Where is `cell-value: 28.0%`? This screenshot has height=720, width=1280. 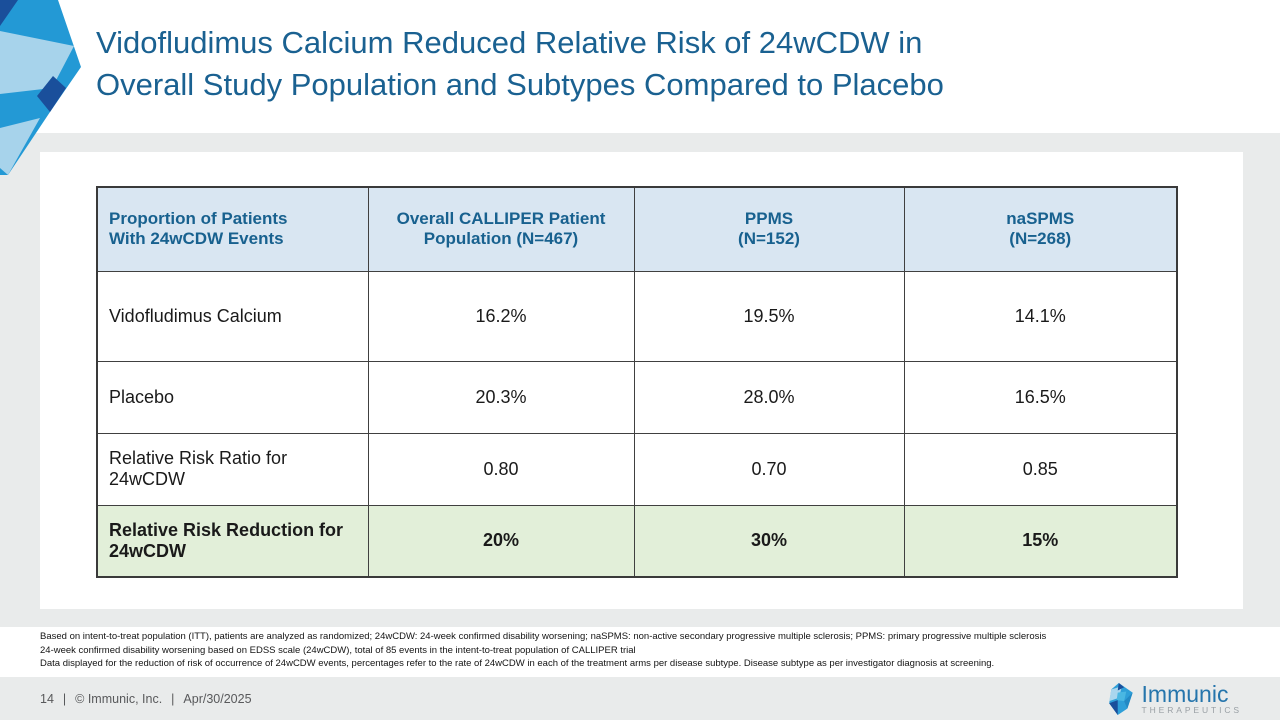
cell-value: 28.0% is located at coordinates (769, 397).